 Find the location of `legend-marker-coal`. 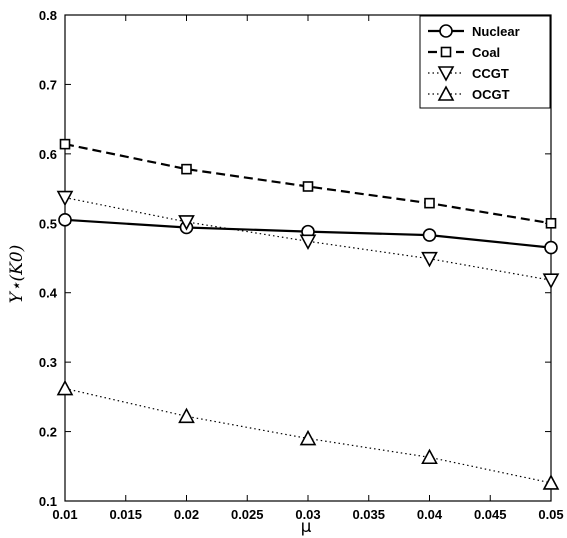

legend-marker-coal is located at coordinates (446, 52).